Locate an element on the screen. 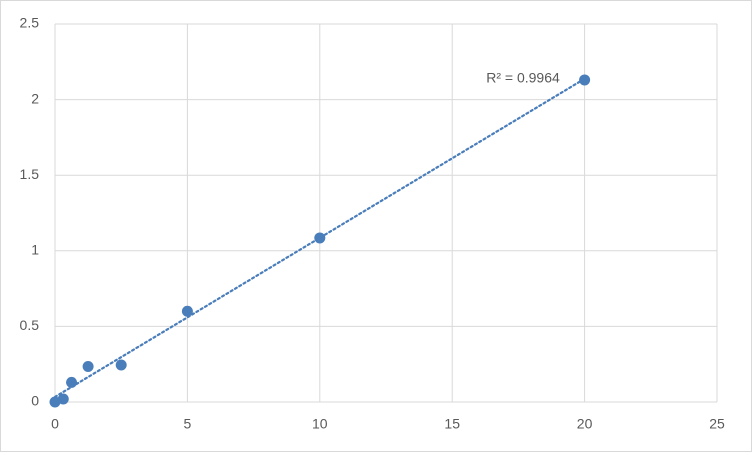  y-tick-label: 0 is located at coordinates (35, 401).